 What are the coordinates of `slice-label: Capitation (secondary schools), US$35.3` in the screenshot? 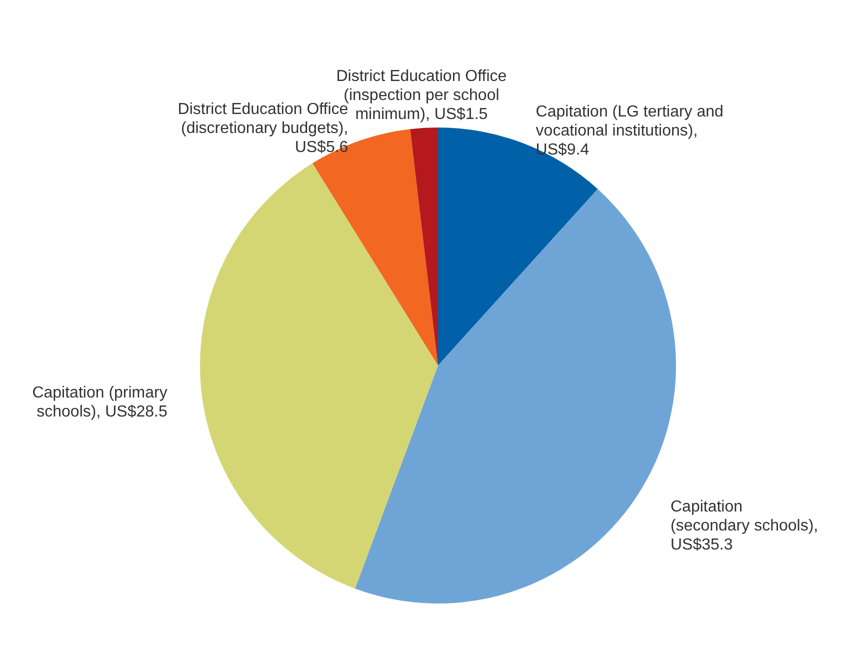 It's located at (744, 526).